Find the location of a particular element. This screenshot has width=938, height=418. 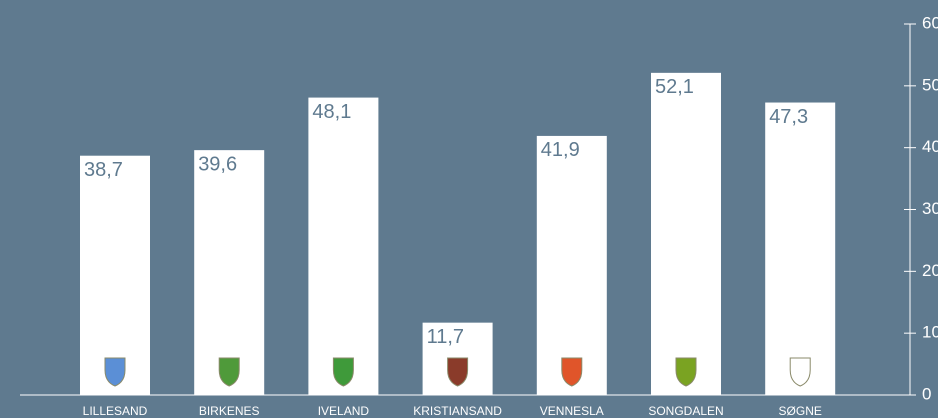

value-label: 52,1 is located at coordinates (674, 87).